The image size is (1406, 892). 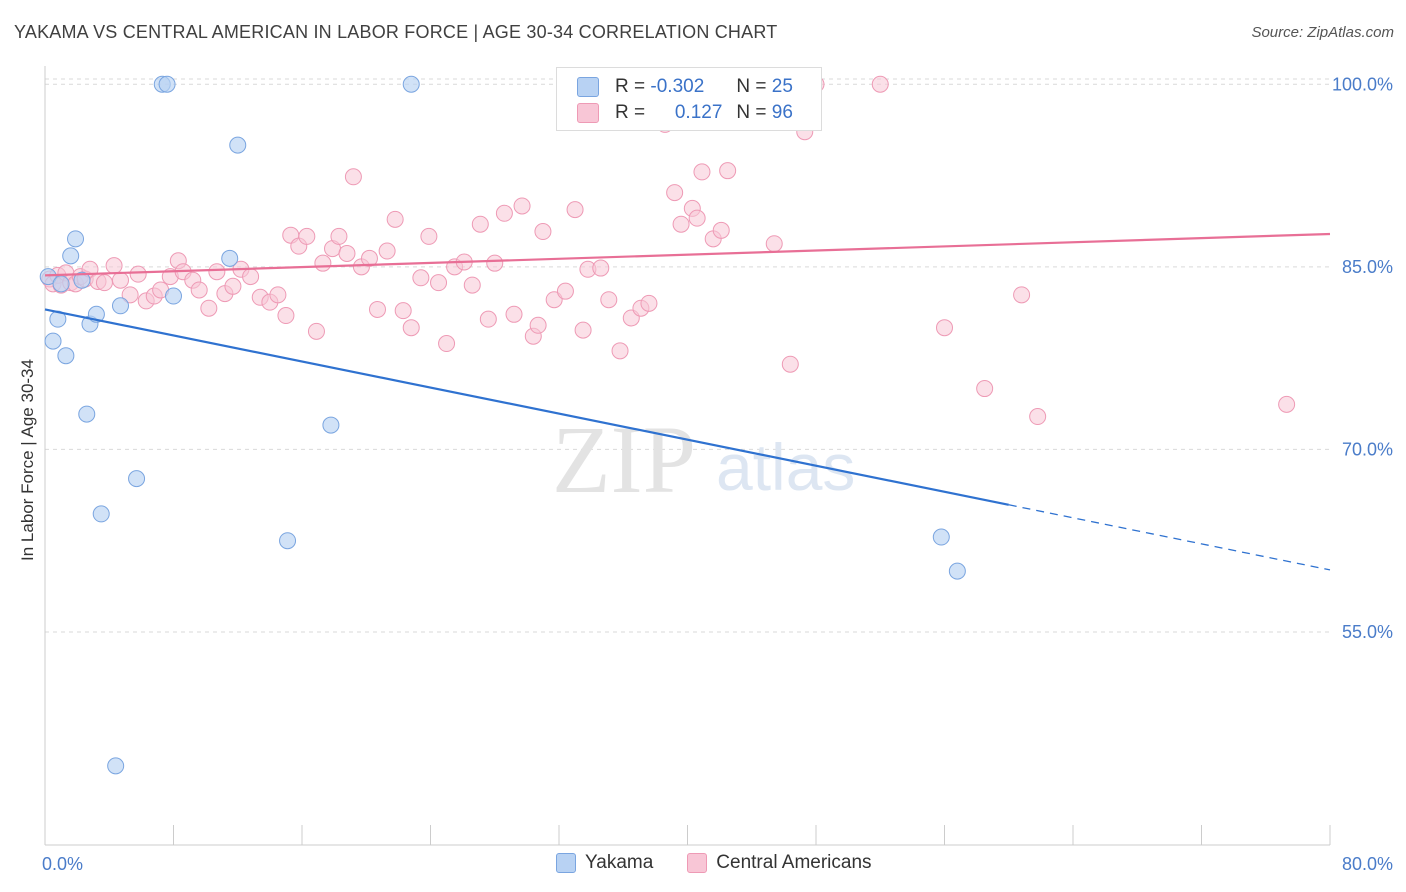 I want to click on central-americans-trend-line, so click(x=687, y=254).